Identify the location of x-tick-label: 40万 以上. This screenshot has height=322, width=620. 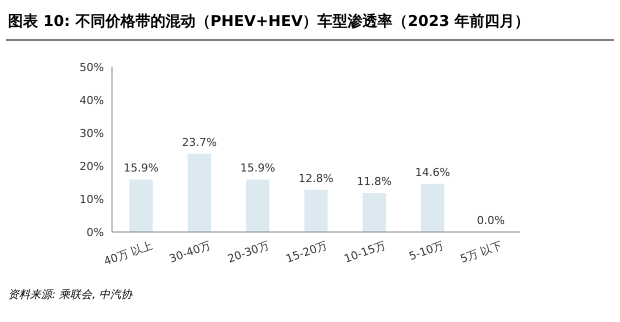
(128, 253).